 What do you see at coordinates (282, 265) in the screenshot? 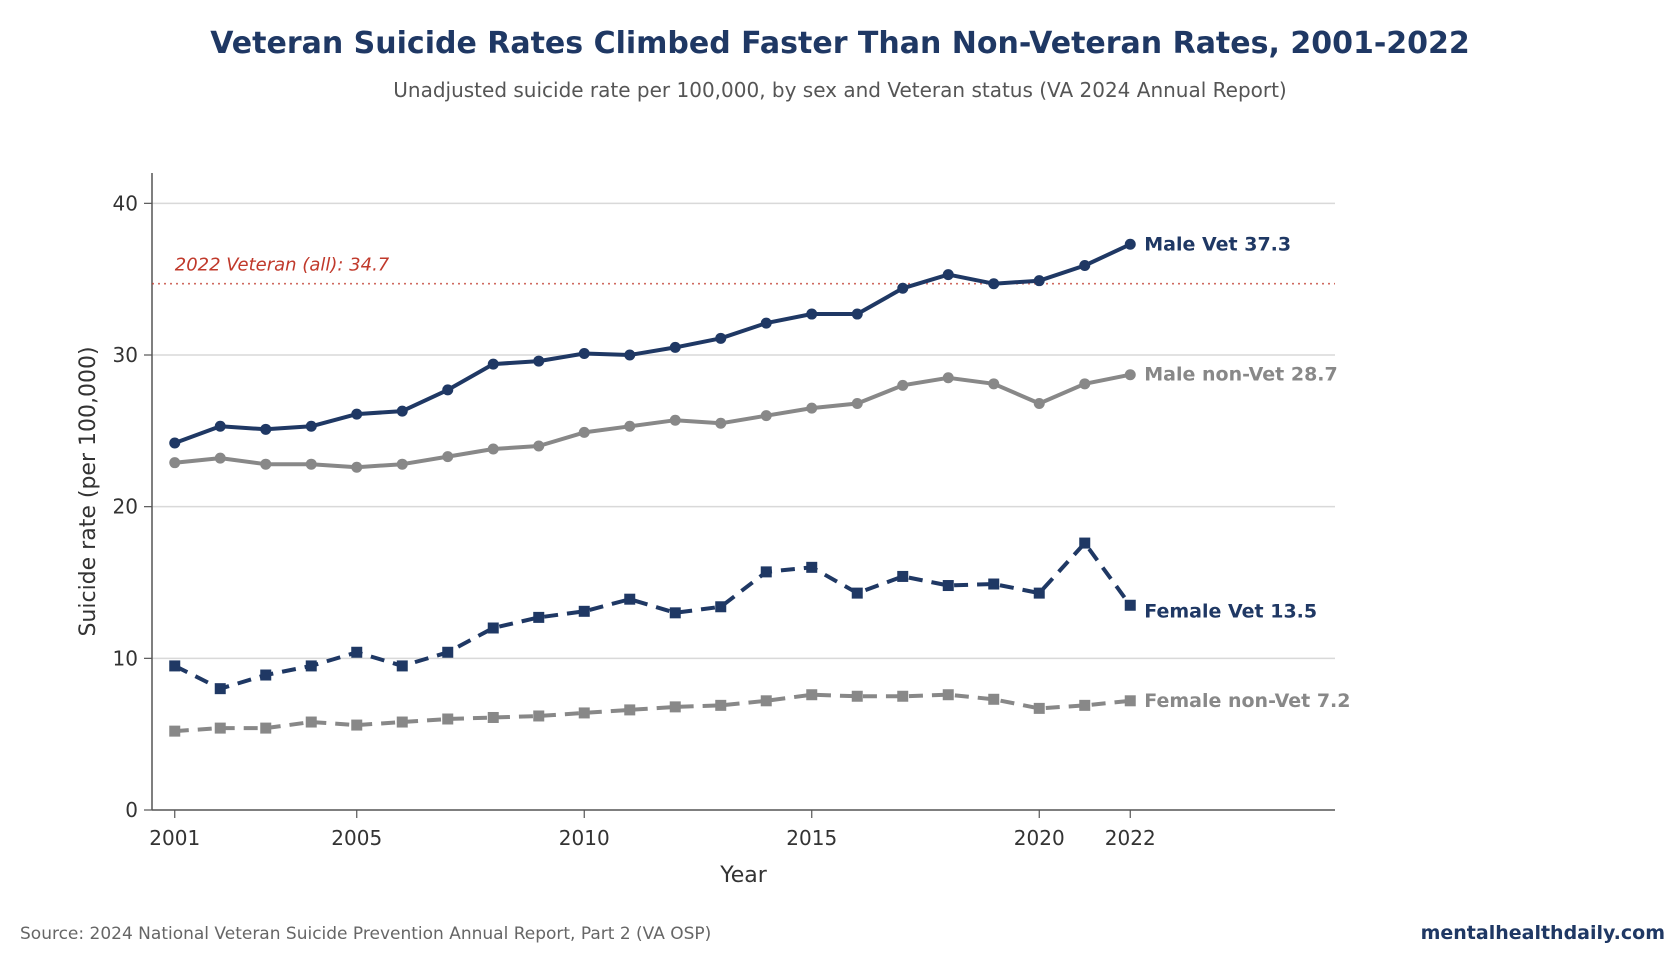
I see `reference-line-label: 2022 Veteran (all): 34.7` at bounding box center [282, 265].